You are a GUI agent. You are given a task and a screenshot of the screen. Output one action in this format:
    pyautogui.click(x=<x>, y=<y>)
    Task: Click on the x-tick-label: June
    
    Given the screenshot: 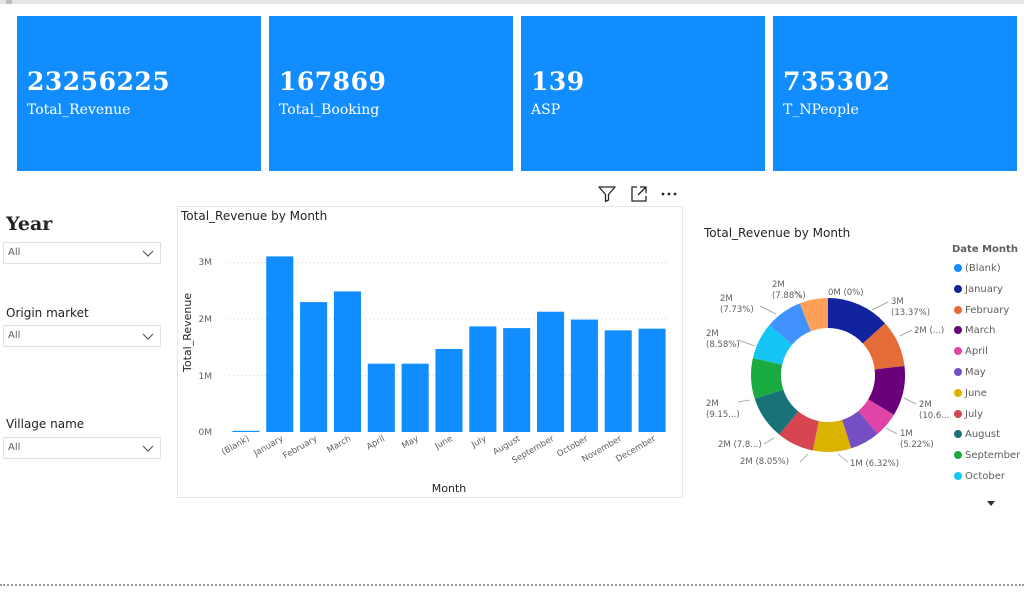 What is the action you would take?
    pyautogui.click(x=444, y=443)
    